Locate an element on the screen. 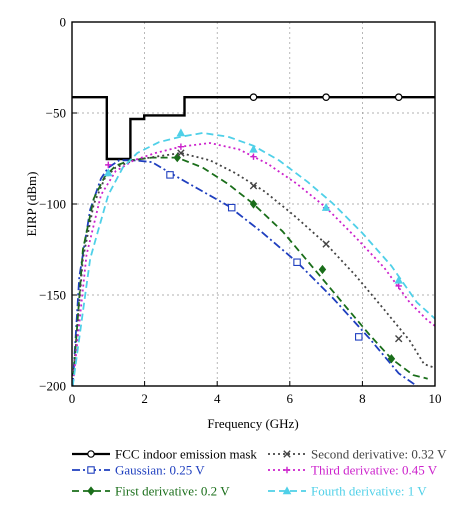 The width and height of the screenshot is (474, 520). x-tick-label: 10 is located at coordinates (435, 398).